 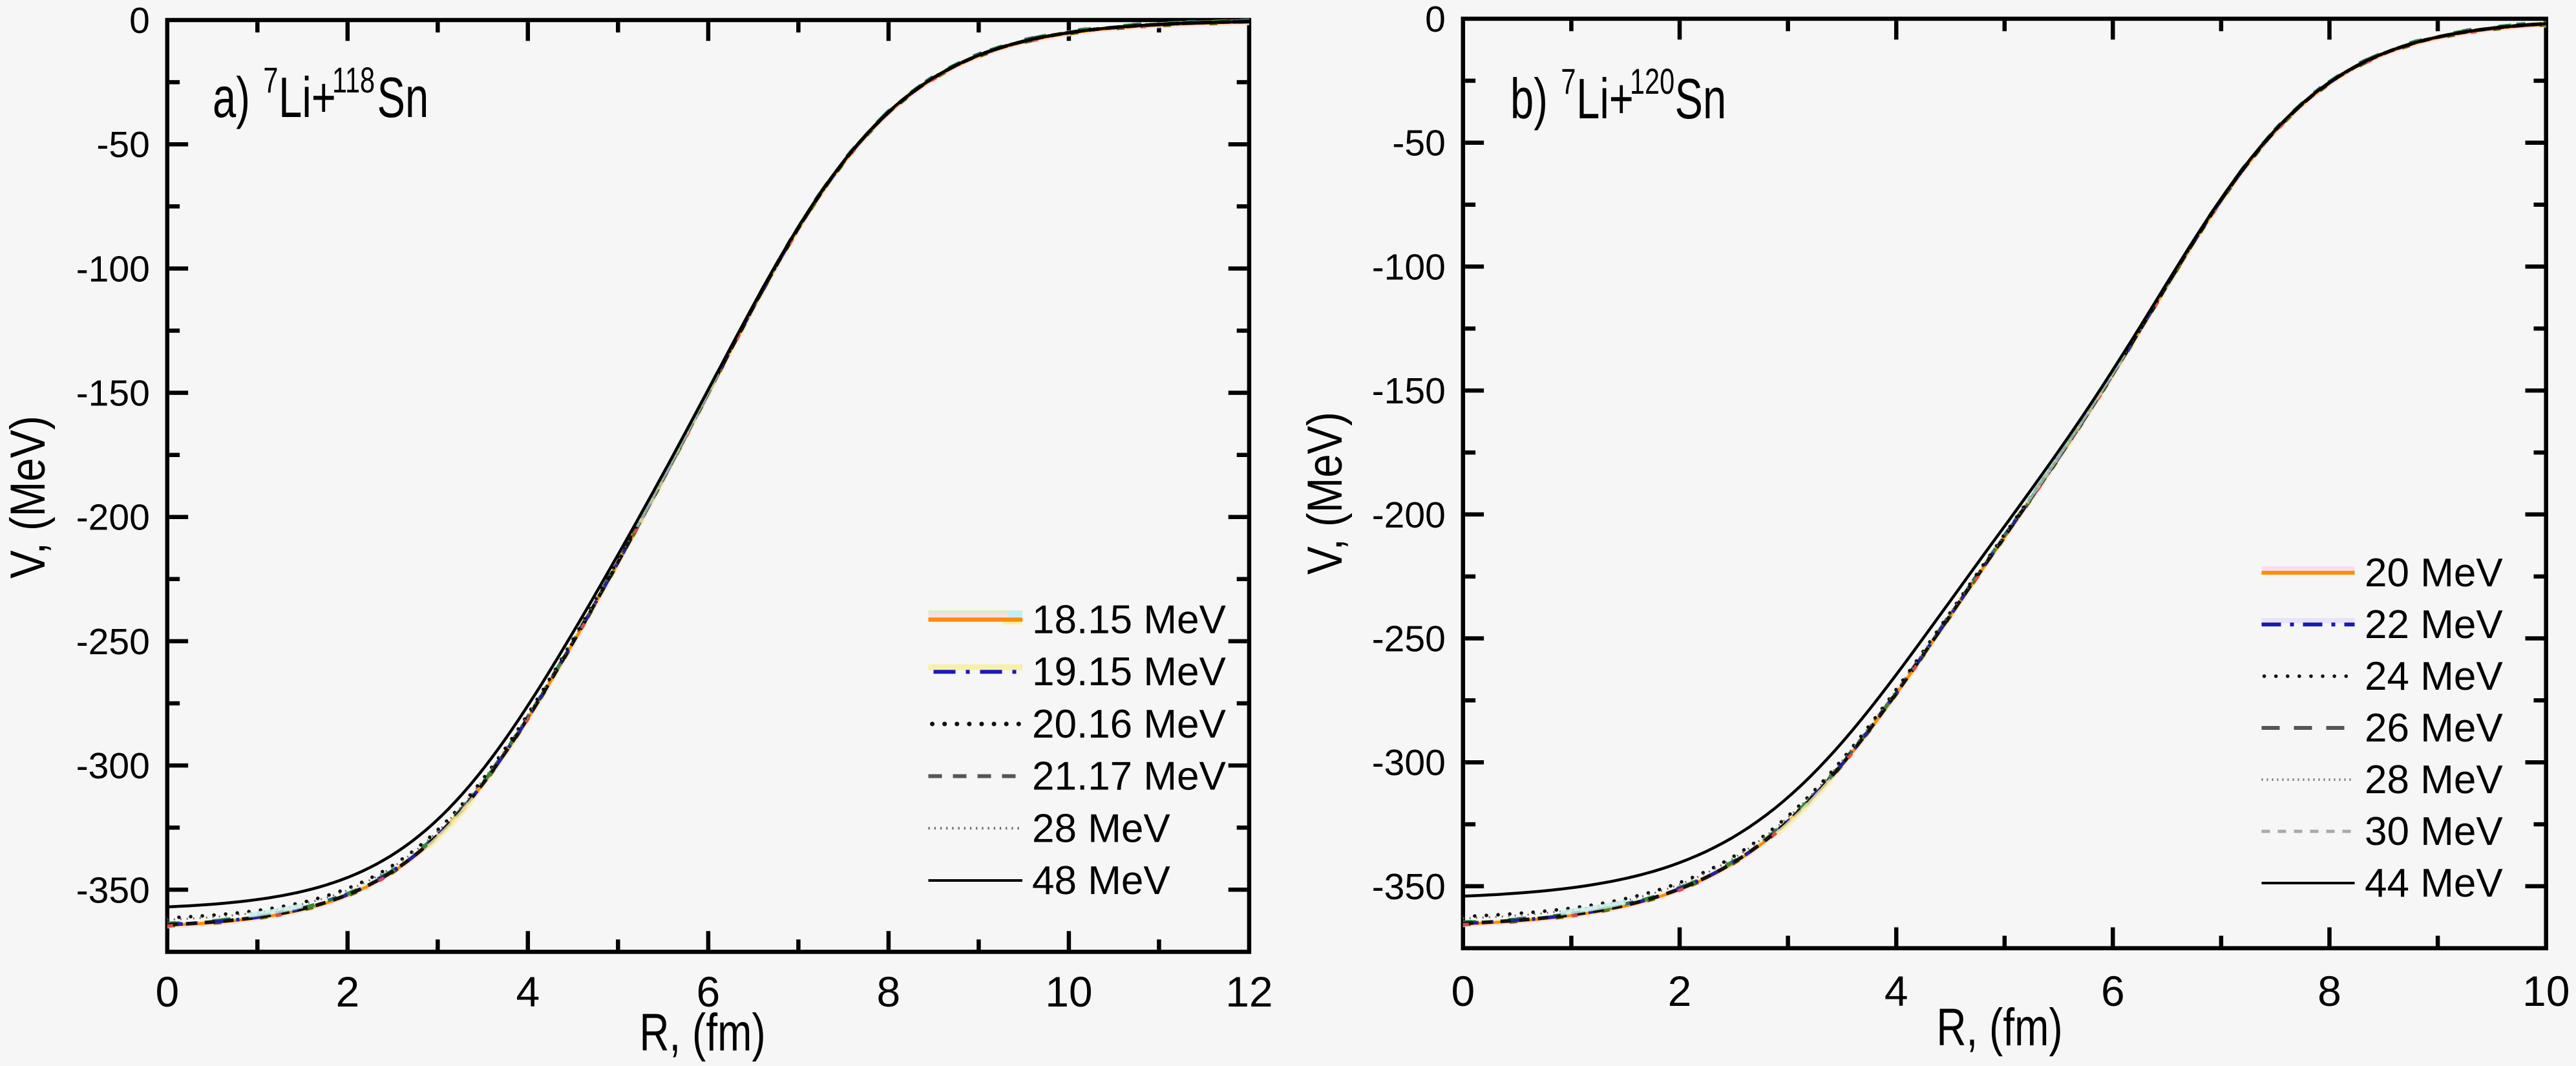 What do you see at coordinates (2434, 677) in the screenshot?
I see `svg-text: 24 MeV` at bounding box center [2434, 677].